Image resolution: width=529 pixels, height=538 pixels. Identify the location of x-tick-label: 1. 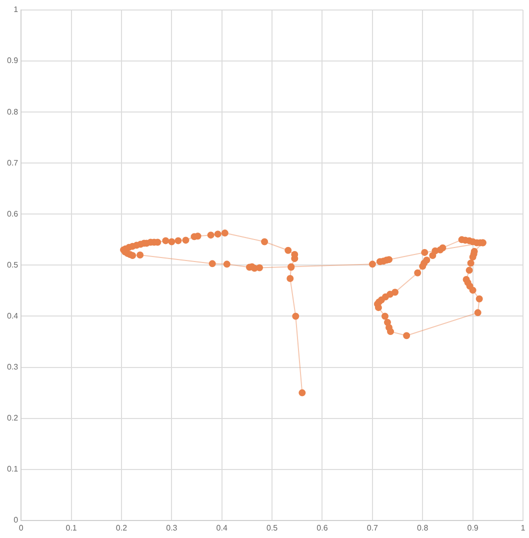
(523, 527).